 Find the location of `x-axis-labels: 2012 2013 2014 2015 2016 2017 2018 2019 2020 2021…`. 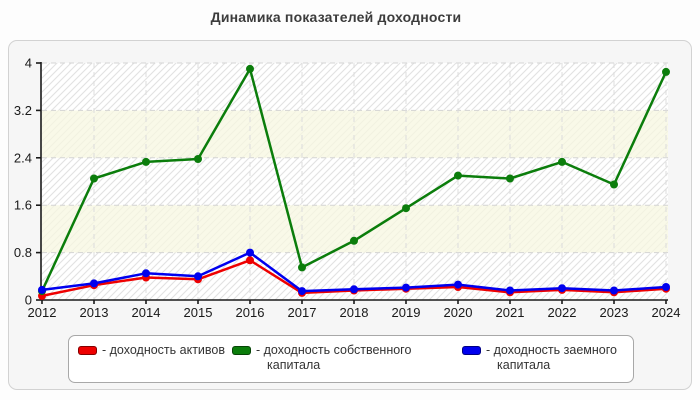

x-axis-labels: 2012 2013 2014 2015 2016 2017 2018 2019 2020 2021… is located at coordinates (354, 312).